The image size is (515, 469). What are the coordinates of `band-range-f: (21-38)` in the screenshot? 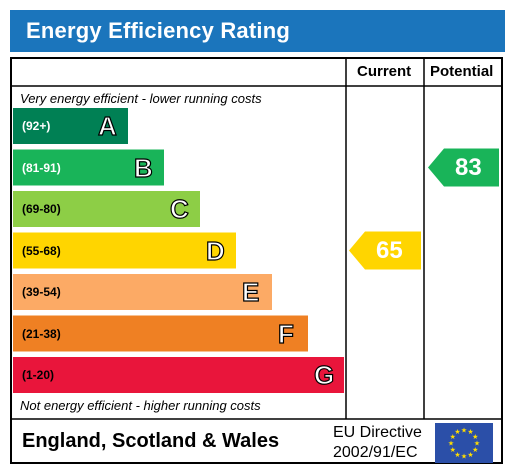 It's located at (41, 333).